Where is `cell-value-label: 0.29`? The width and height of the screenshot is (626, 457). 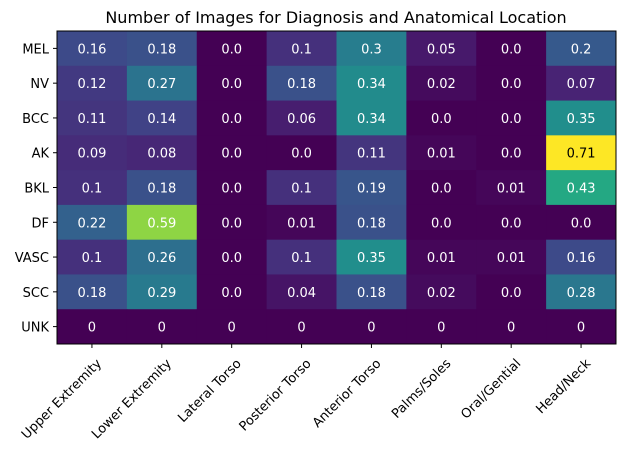
cell-value-label: 0.29 is located at coordinates (161, 293).